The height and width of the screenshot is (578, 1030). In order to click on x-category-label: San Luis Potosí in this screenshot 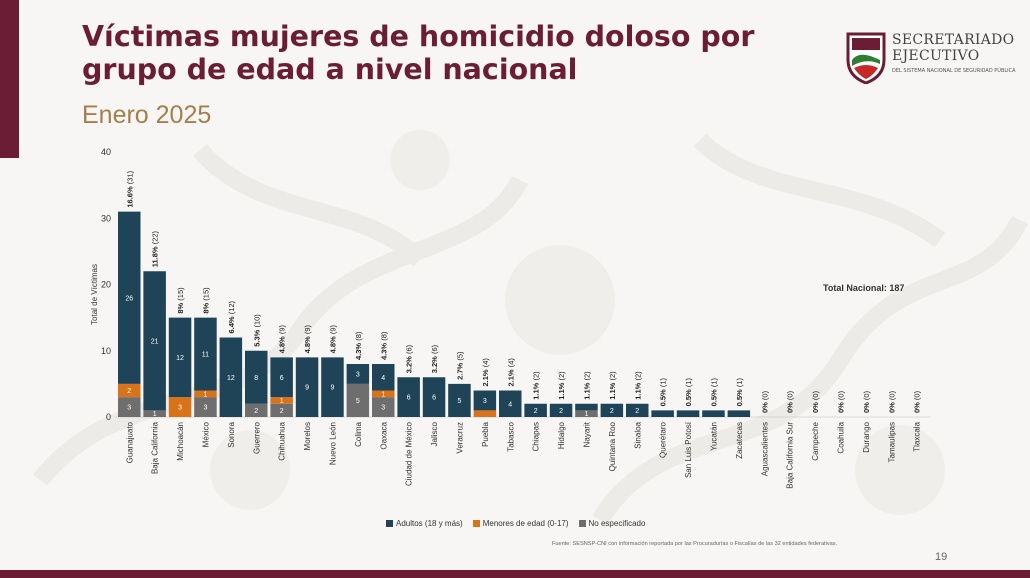, I will do `click(688, 449)`.